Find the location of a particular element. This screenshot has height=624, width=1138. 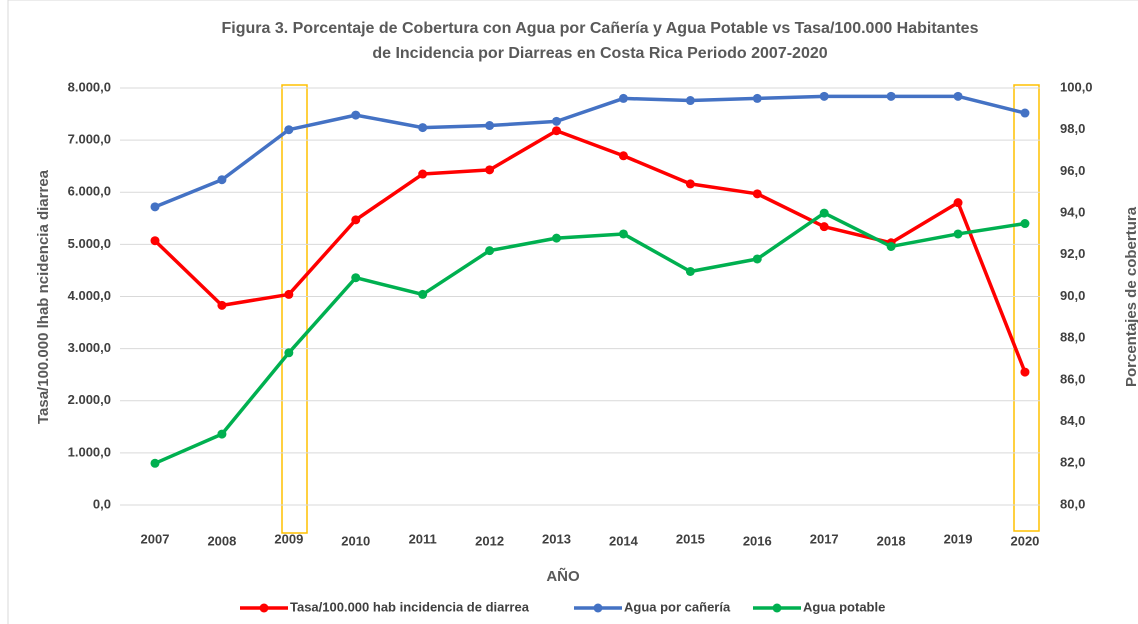

y2-axis-title: Porcentajes de cobertura is located at coordinates (1130, 296).